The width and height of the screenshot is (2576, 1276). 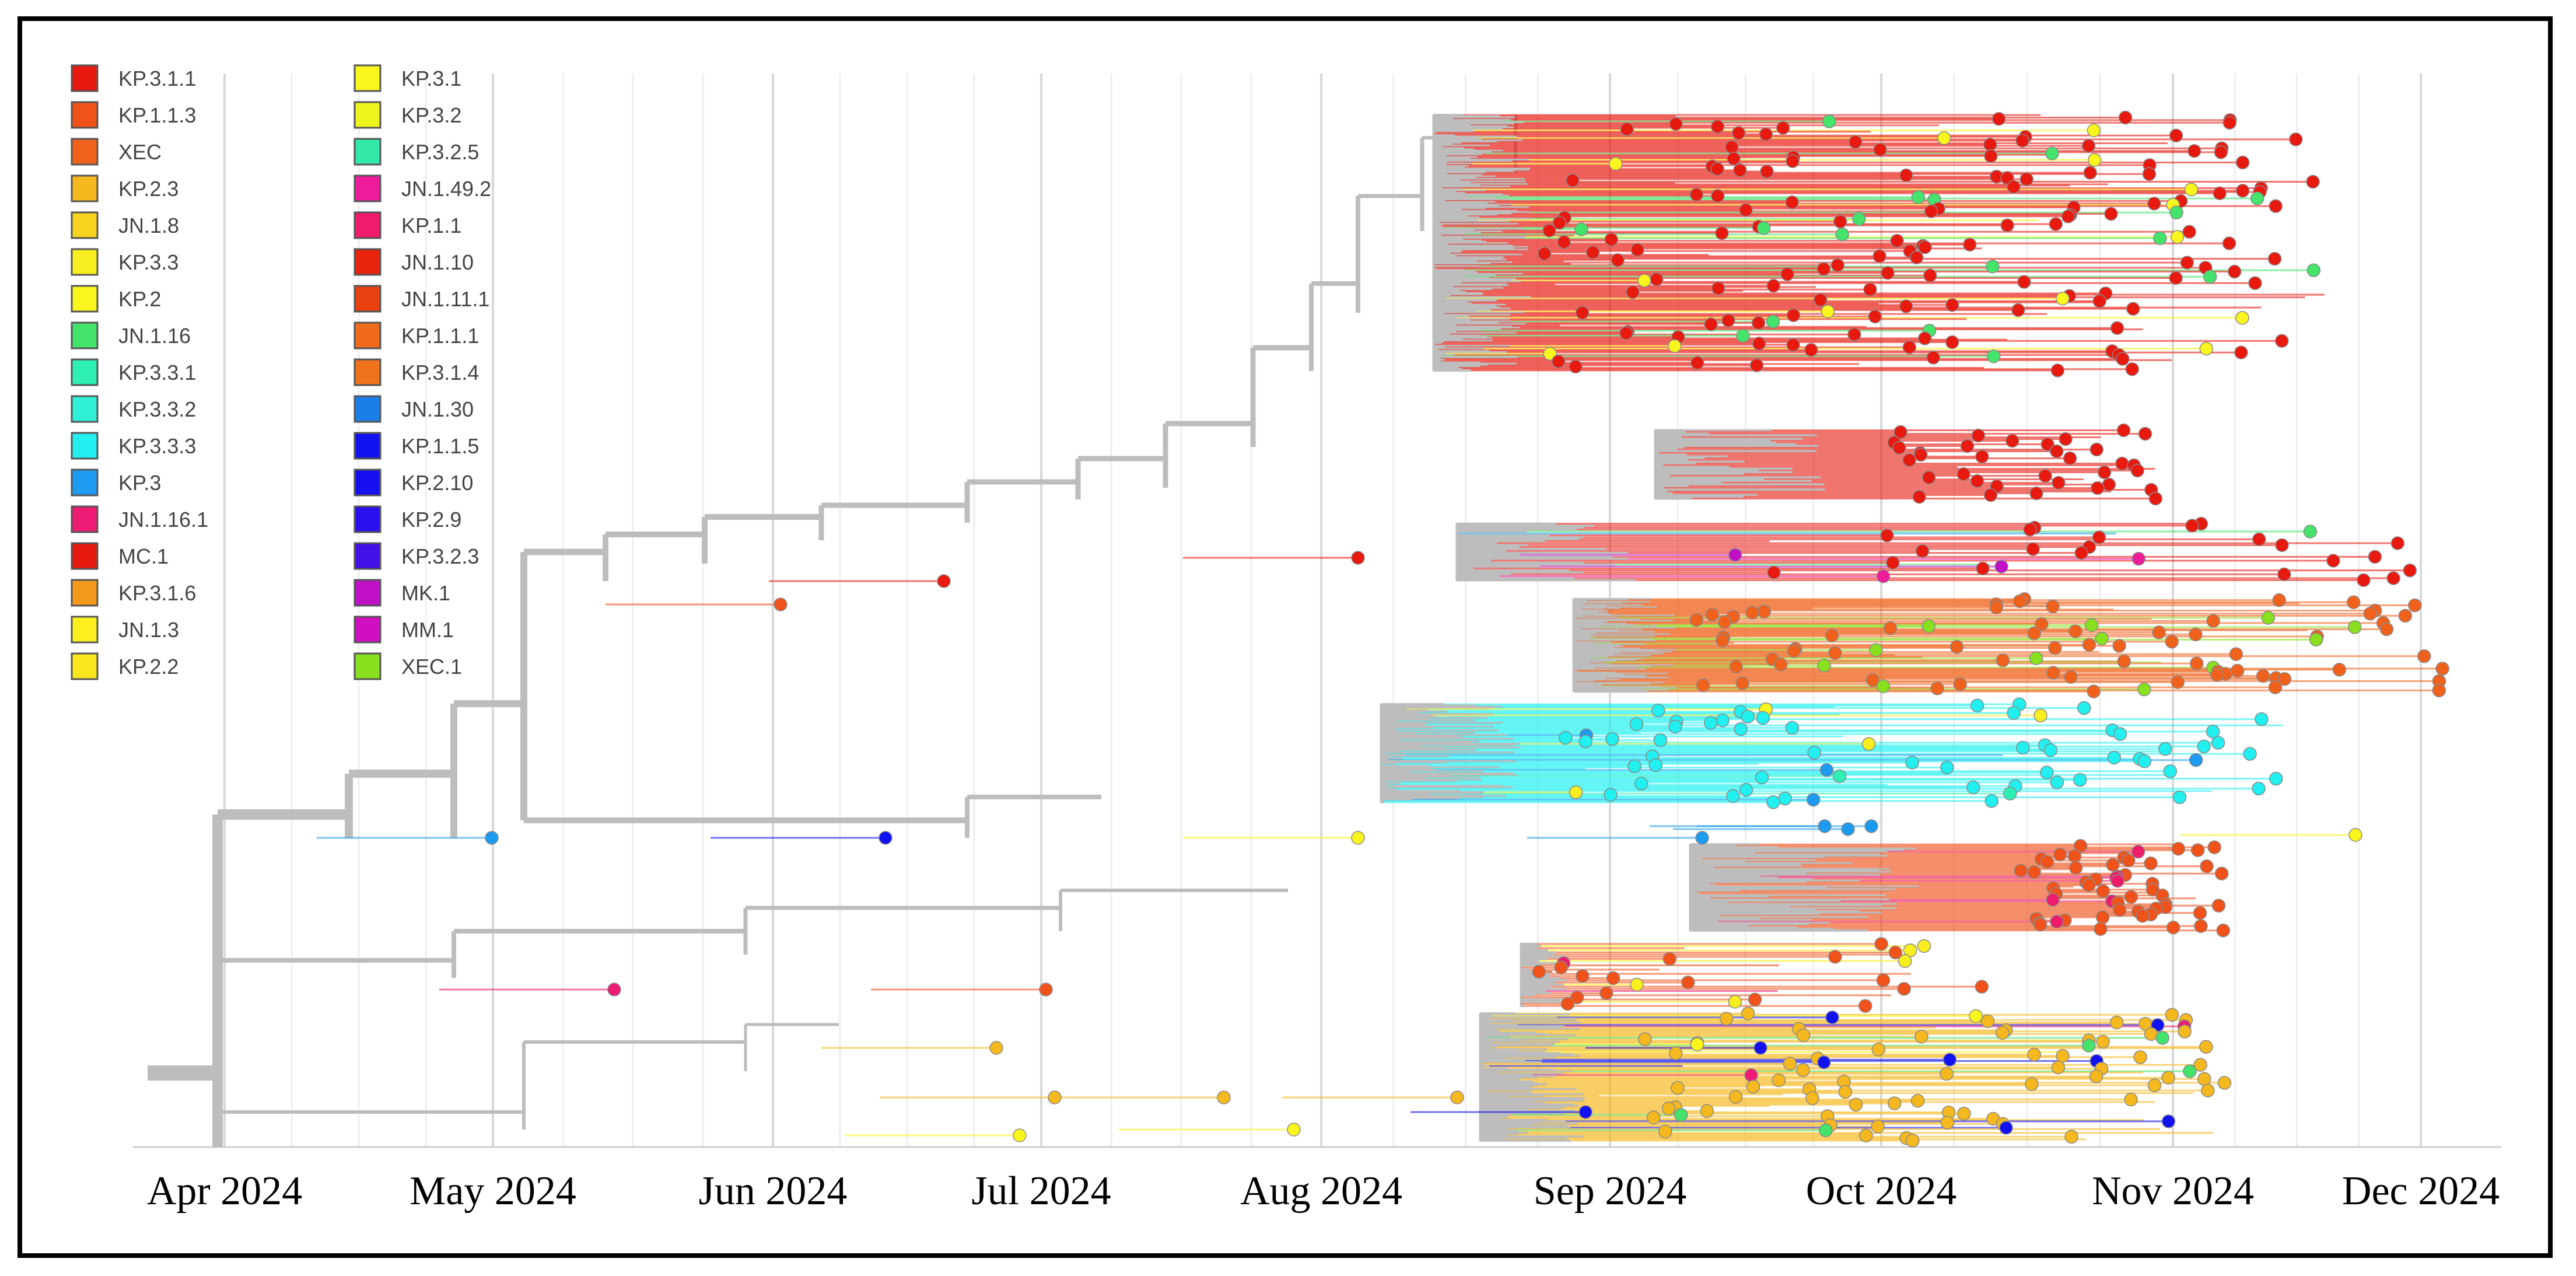 I want to click on axis-tick-label: Sep 2024, so click(x=1610, y=1191).